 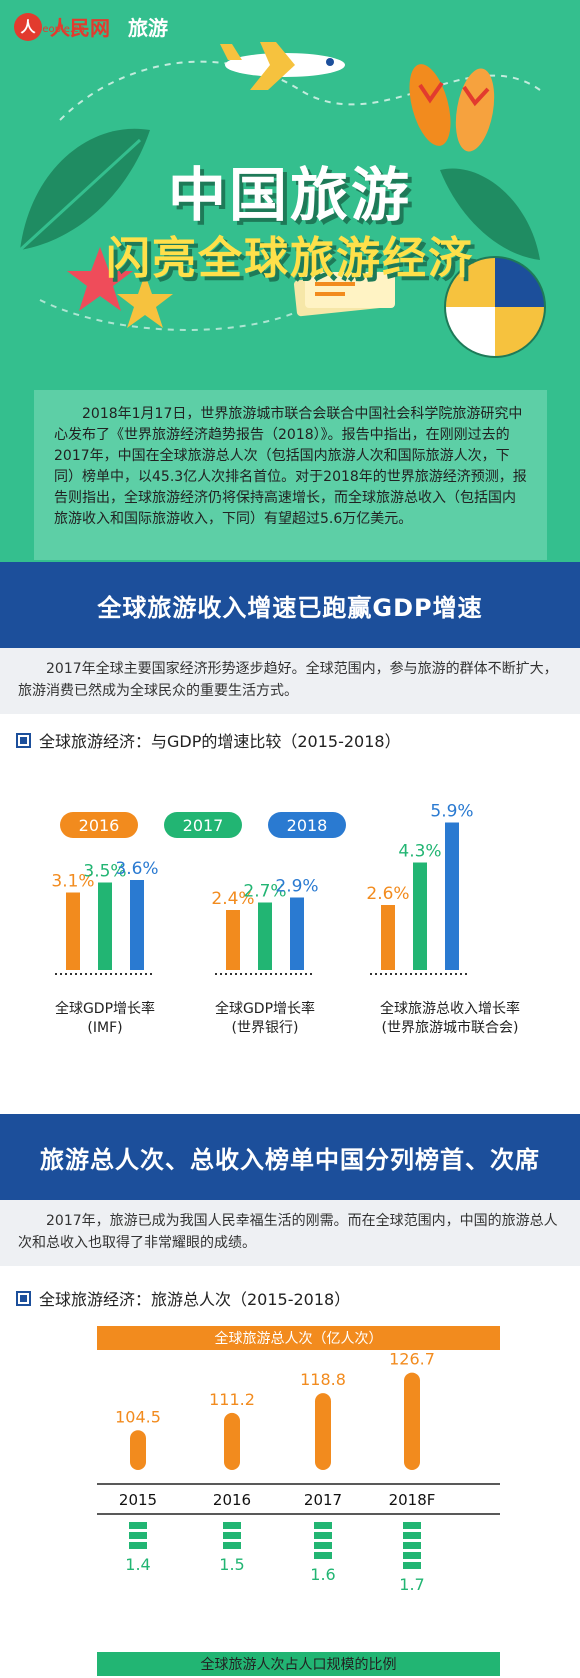 What do you see at coordinates (290, 1159) in the screenshot?
I see `section2-title: 旅游总人次、总收入榜单中国分列榜首、次席` at bounding box center [290, 1159].